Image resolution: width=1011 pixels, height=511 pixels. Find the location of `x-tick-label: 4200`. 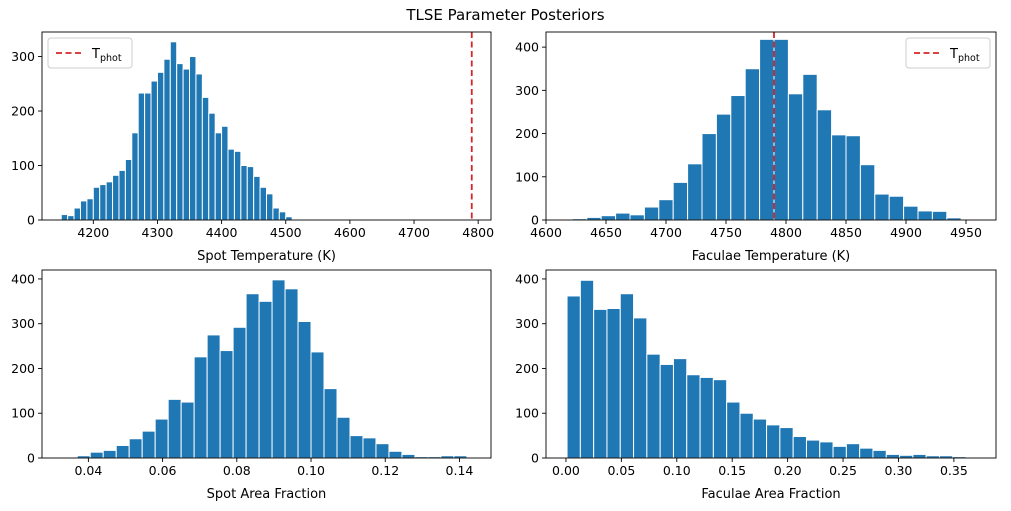

x-tick-label: 4200 is located at coordinates (93, 232).